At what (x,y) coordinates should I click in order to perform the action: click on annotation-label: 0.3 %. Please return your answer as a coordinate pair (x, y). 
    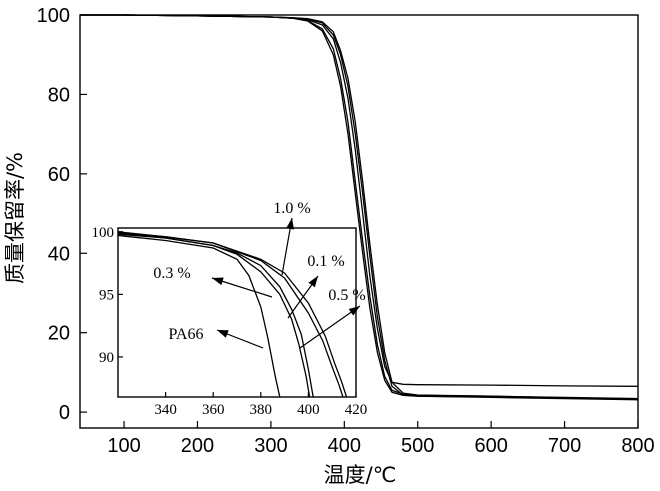
    Looking at the image, I should click on (171, 273).